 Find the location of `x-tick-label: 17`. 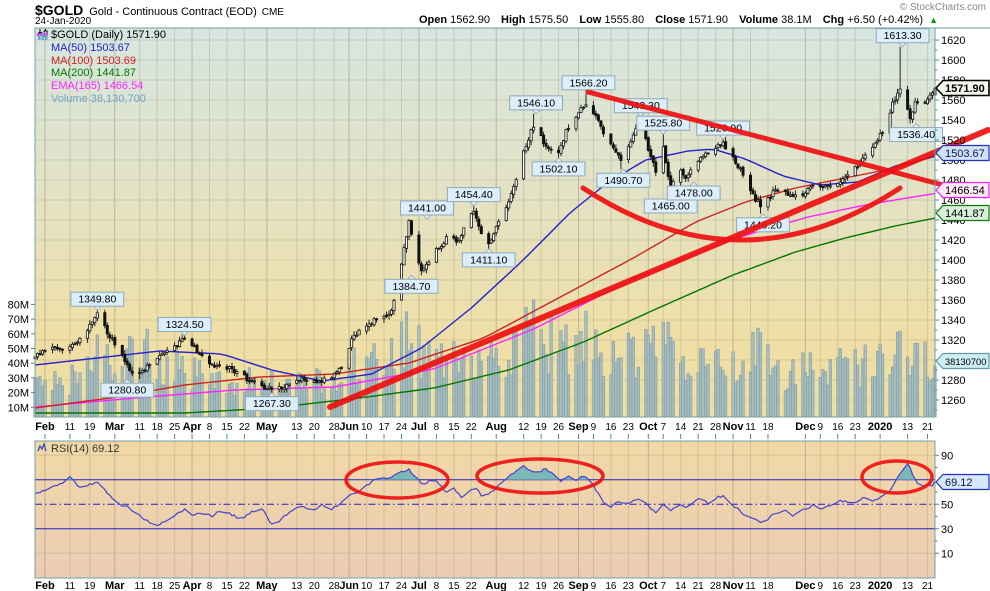

x-tick-label: 17 is located at coordinates (384, 427).